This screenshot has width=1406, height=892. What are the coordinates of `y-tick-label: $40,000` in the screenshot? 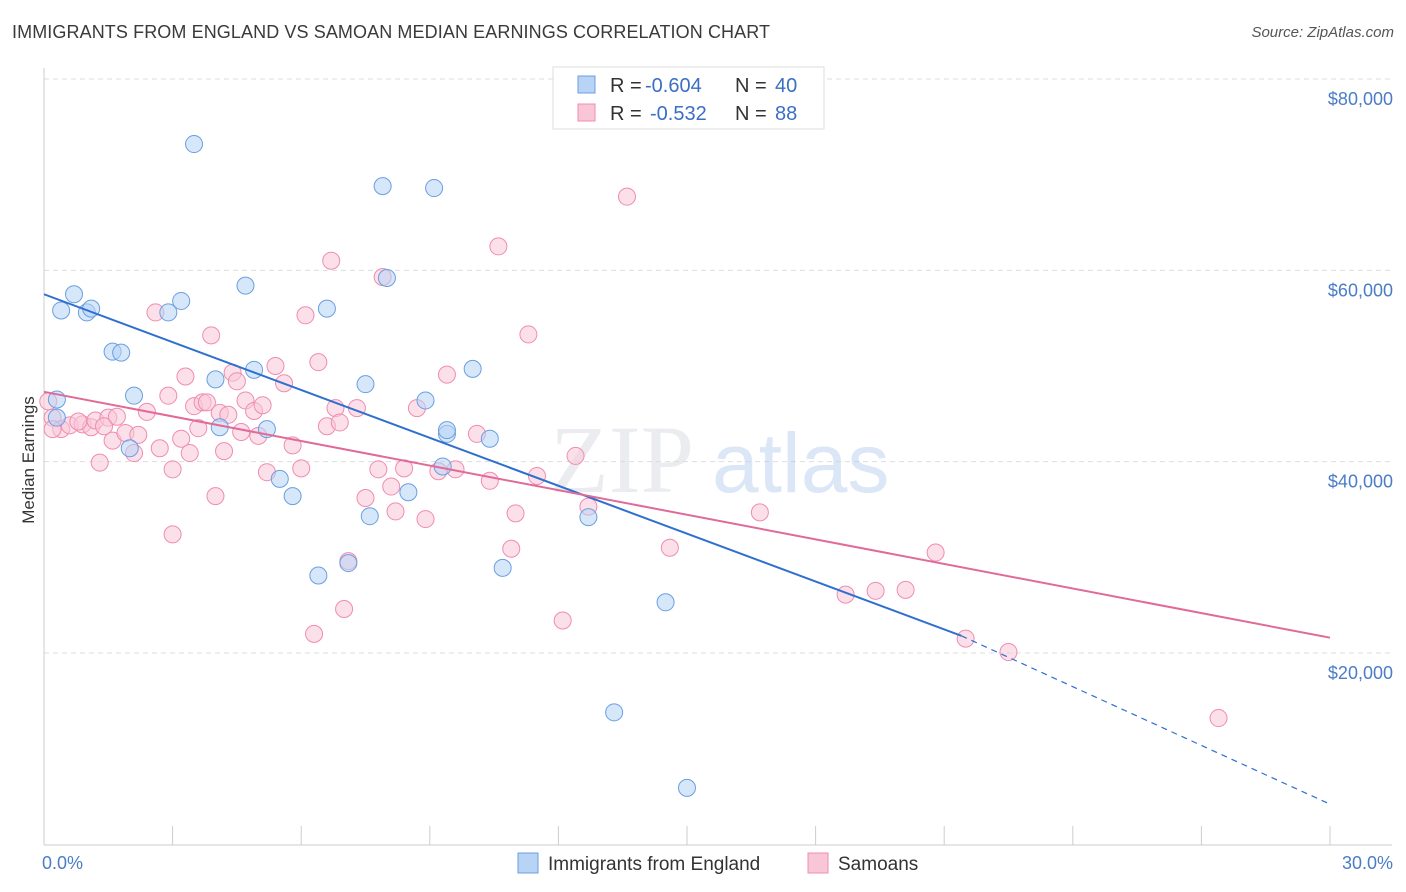 It's located at (1360, 482).